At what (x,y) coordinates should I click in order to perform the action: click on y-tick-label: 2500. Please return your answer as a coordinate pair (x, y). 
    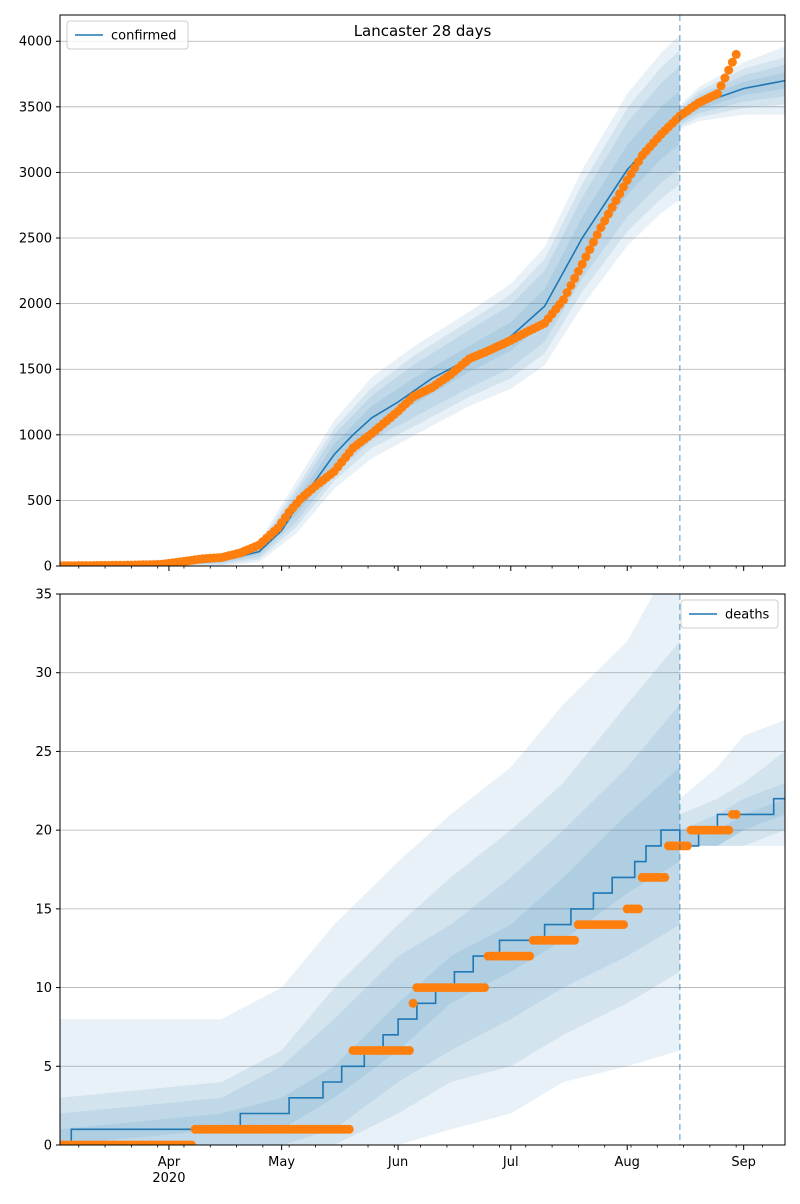
    Looking at the image, I should click on (35, 239).